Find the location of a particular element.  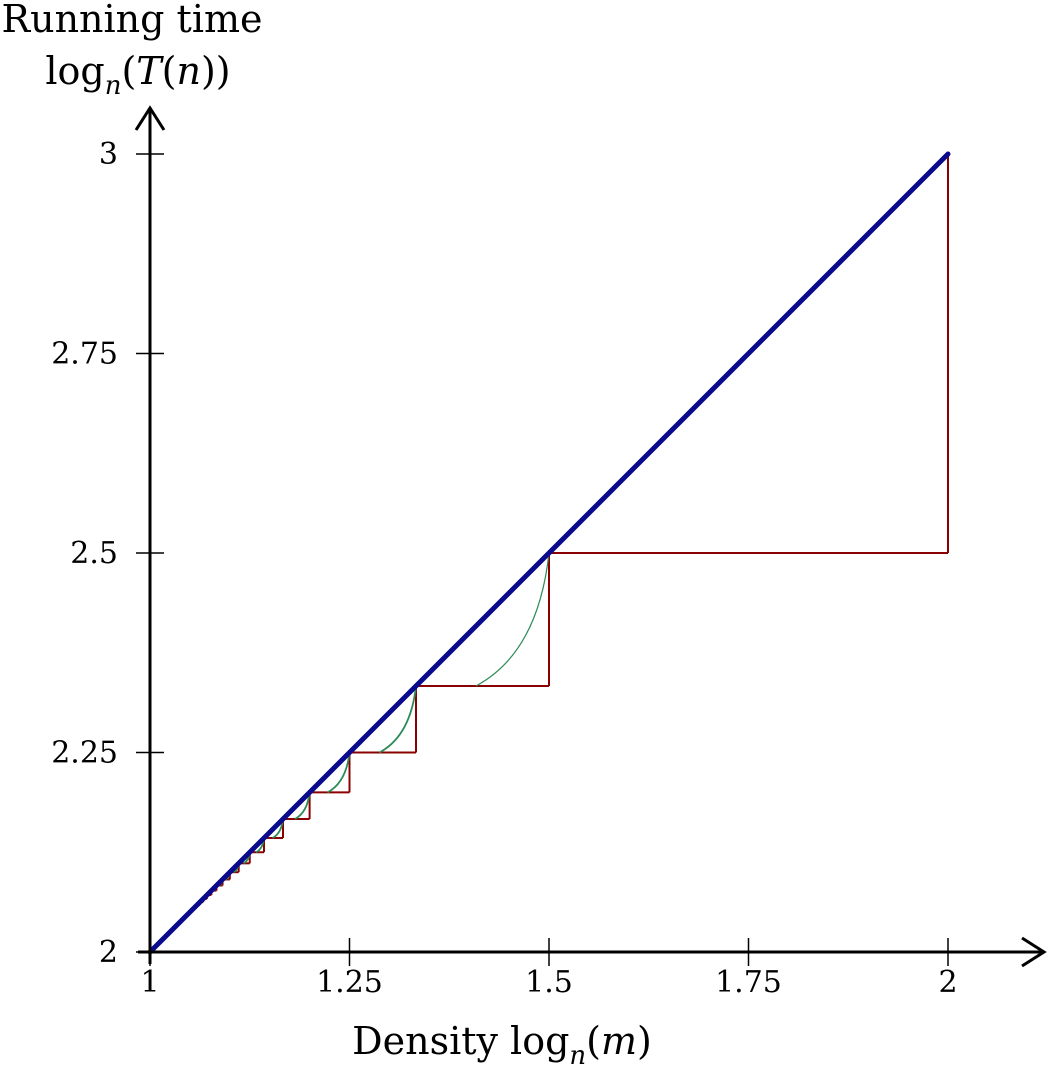

y-tick-label: 3 is located at coordinates (108, 154).